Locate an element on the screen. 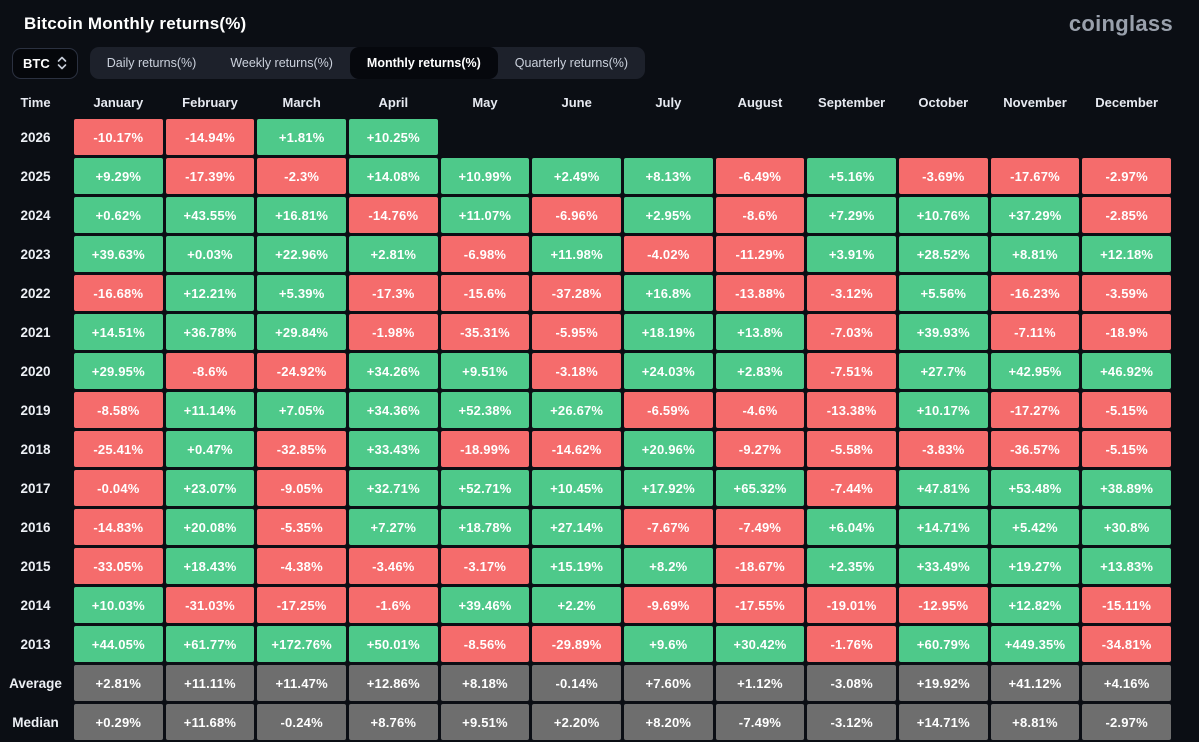  return-cell: -4.02% is located at coordinates (668, 254).